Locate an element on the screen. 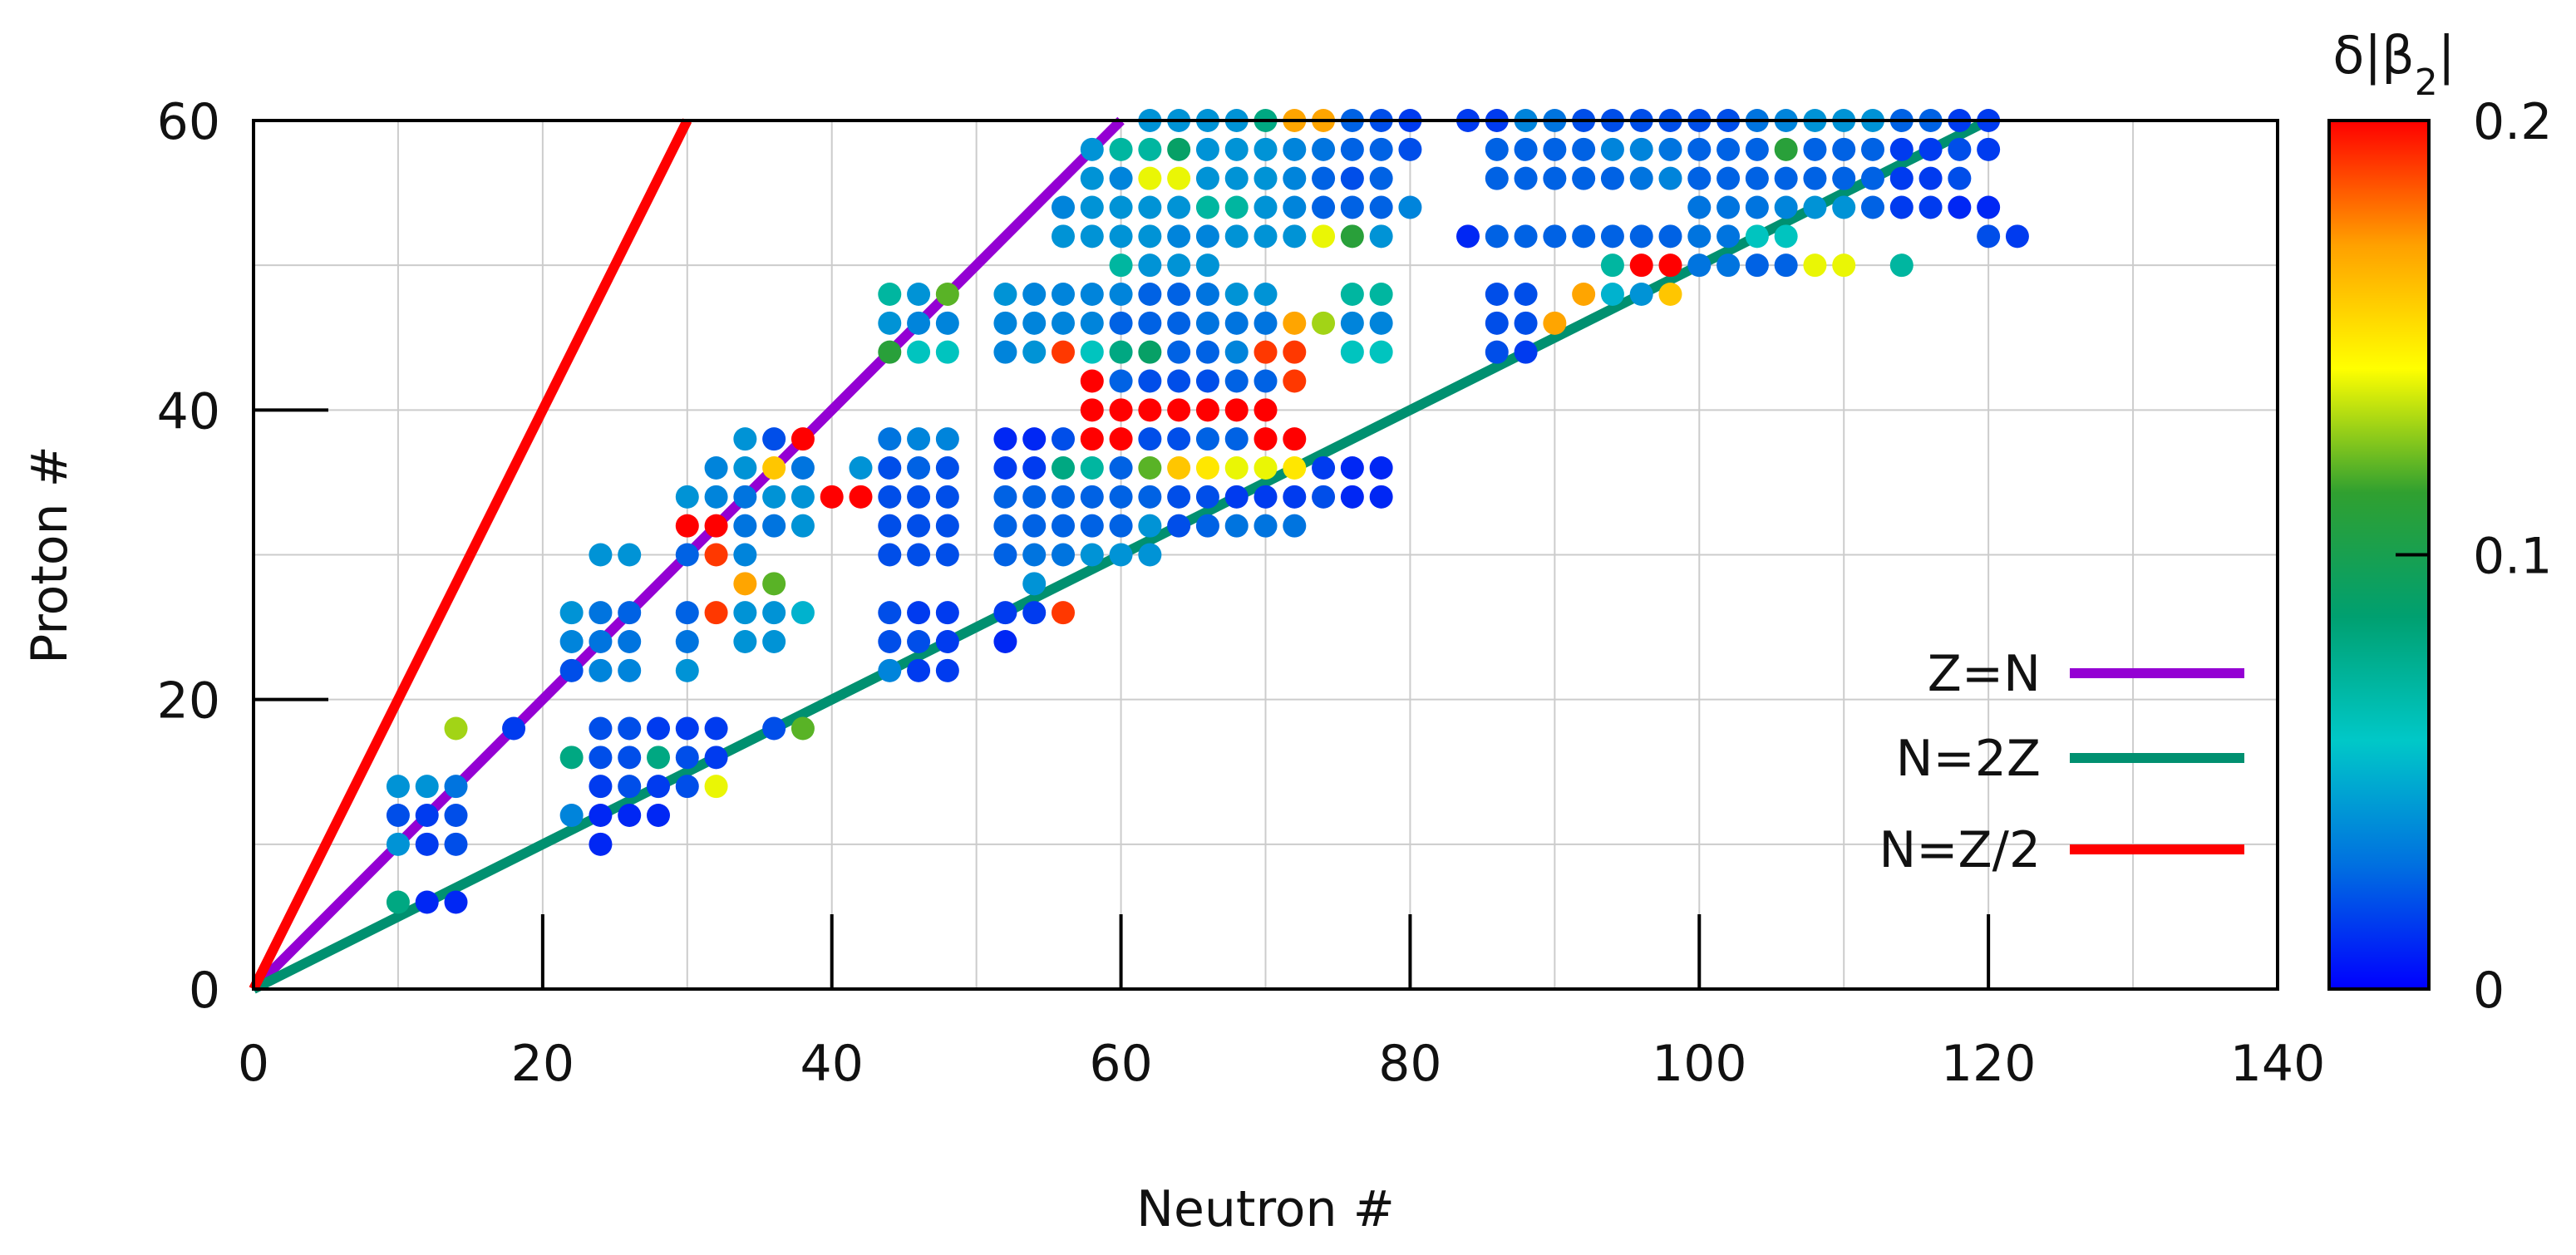  x-tick-label: 20 is located at coordinates (542, 1064).